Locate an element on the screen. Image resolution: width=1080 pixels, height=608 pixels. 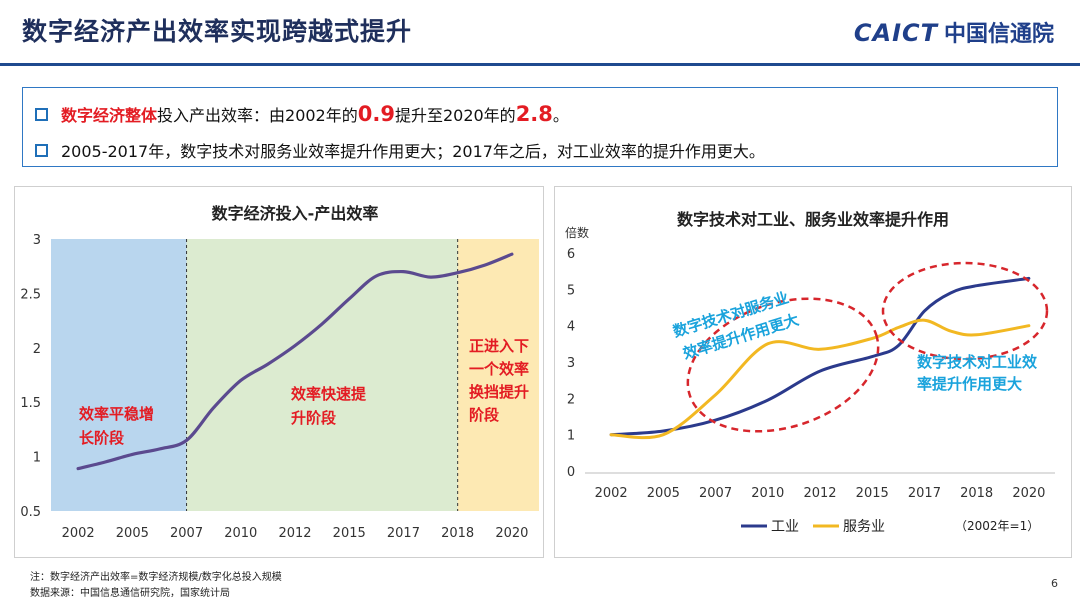
summary-highlight: 数字经济整体 is located at coordinates (109, 115).